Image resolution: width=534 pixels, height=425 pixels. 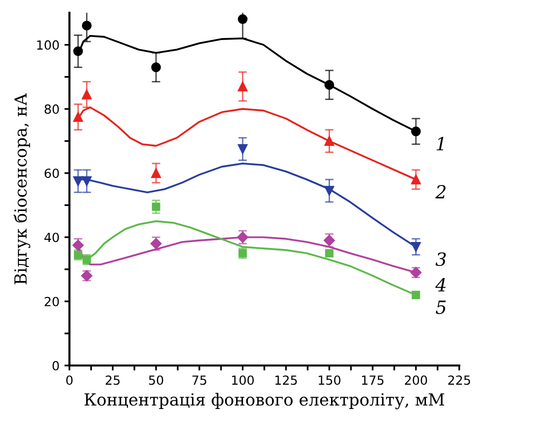 What do you see at coordinates (441, 259) in the screenshot?
I see `series-label: 3` at bounding box center [441, 259].